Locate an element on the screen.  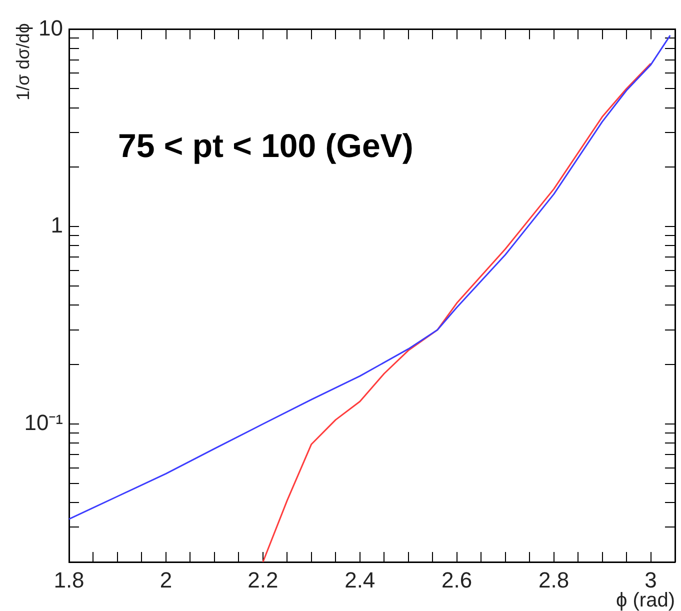
x-tick-label: 1.8 is located at coordinates (69, 579).